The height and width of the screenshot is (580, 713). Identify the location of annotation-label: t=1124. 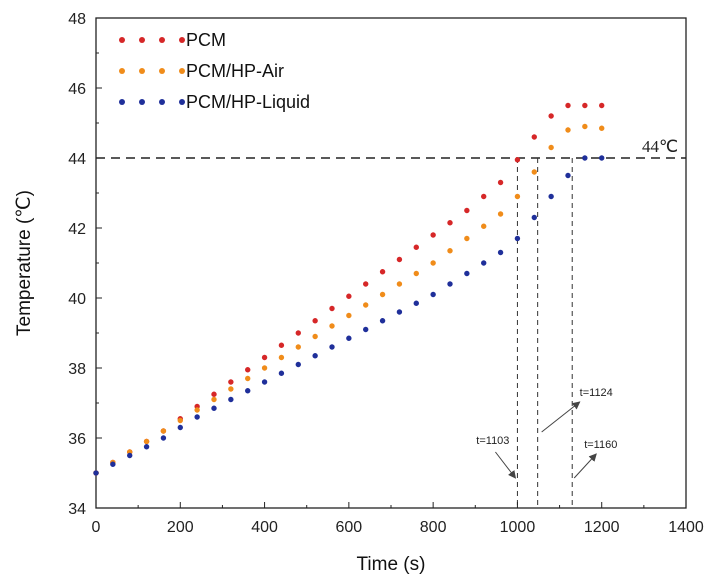
(596, 393).